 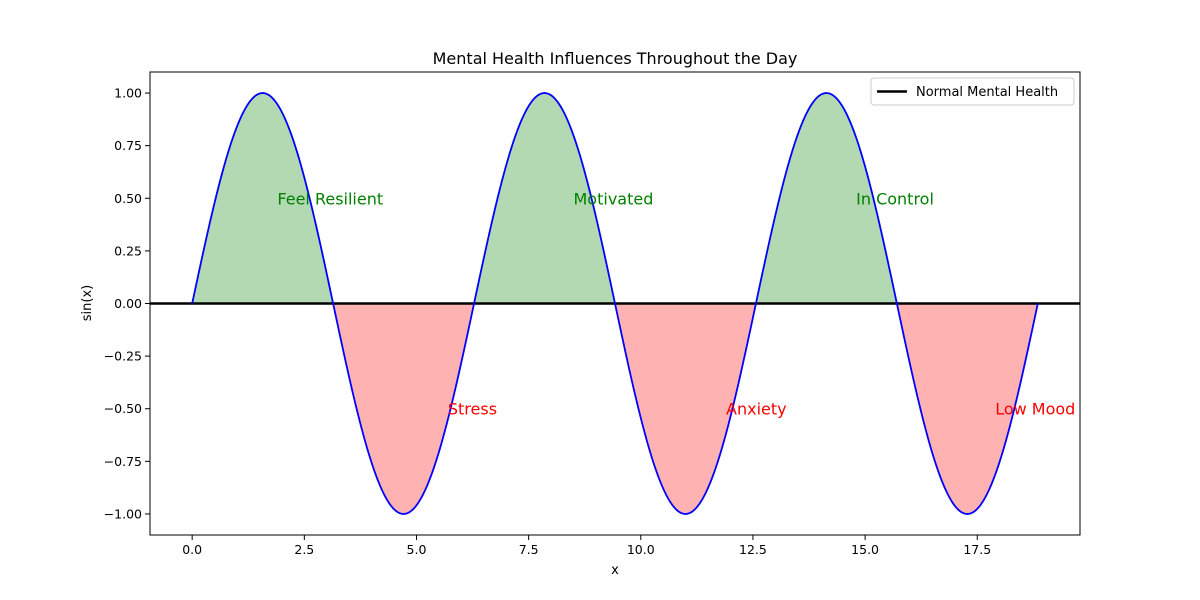 What do you see at coordinates (128, 145) in the screenshot?
I see `y-tick-label: 0.75` at bounding box center [128, 145].